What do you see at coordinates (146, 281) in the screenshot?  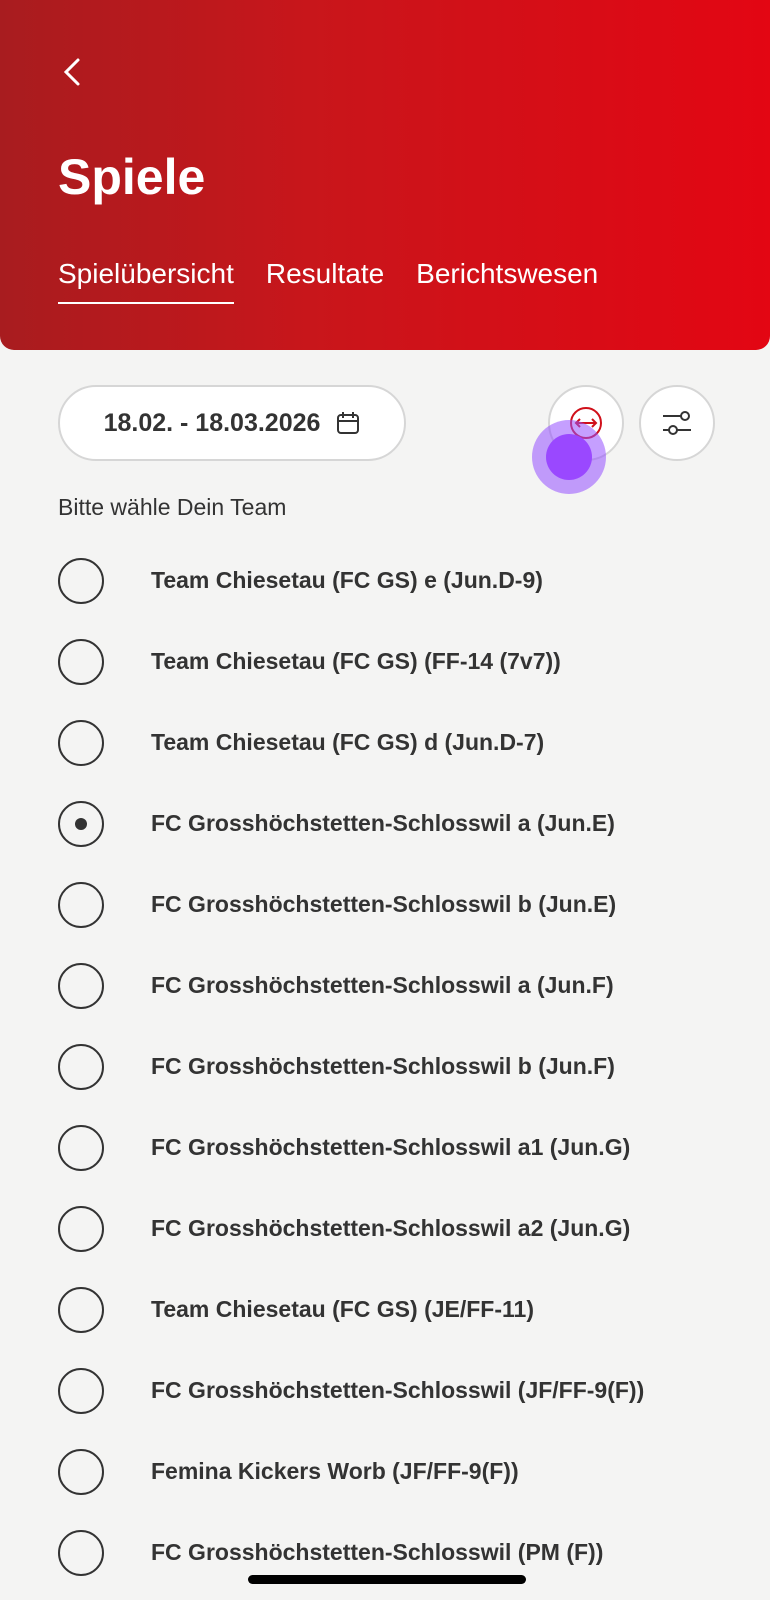 I see `tab-spieluebersicht: Spielübersicht` at bounding box center [146, 281].